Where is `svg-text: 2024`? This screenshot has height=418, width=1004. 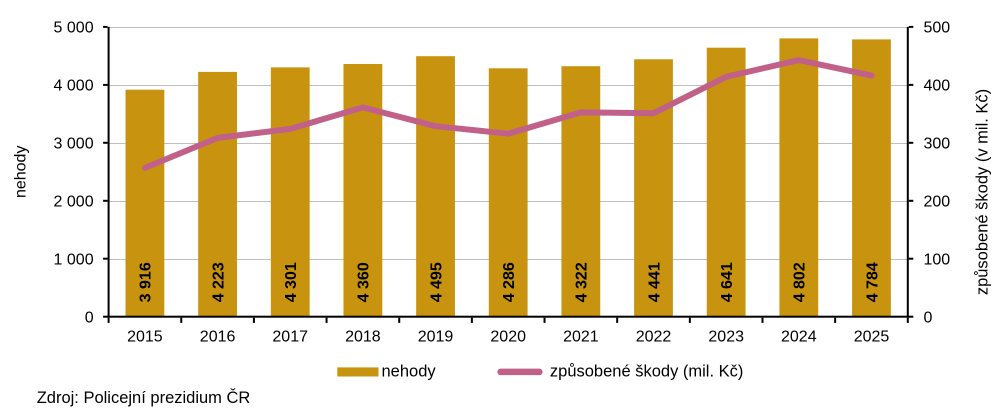
svg-text: 2024 is located at coordinates (799, 337).